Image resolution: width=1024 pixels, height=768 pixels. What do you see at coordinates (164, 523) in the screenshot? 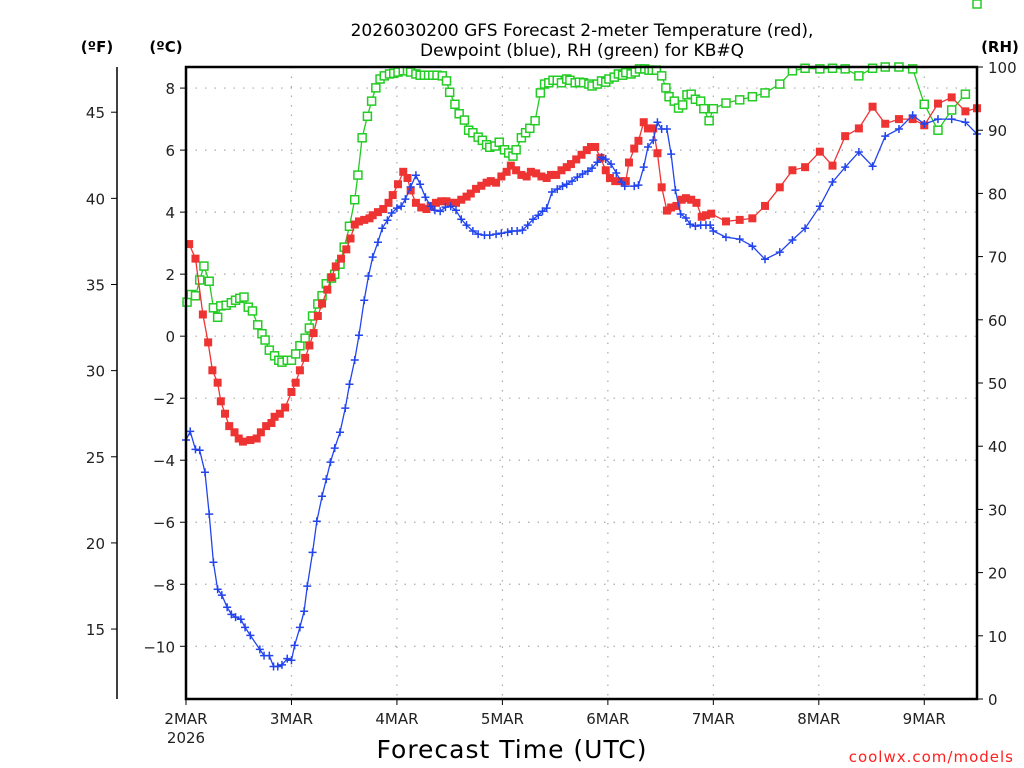
I see `celsius-tick-label: −6` at bounding box center [164, 523].